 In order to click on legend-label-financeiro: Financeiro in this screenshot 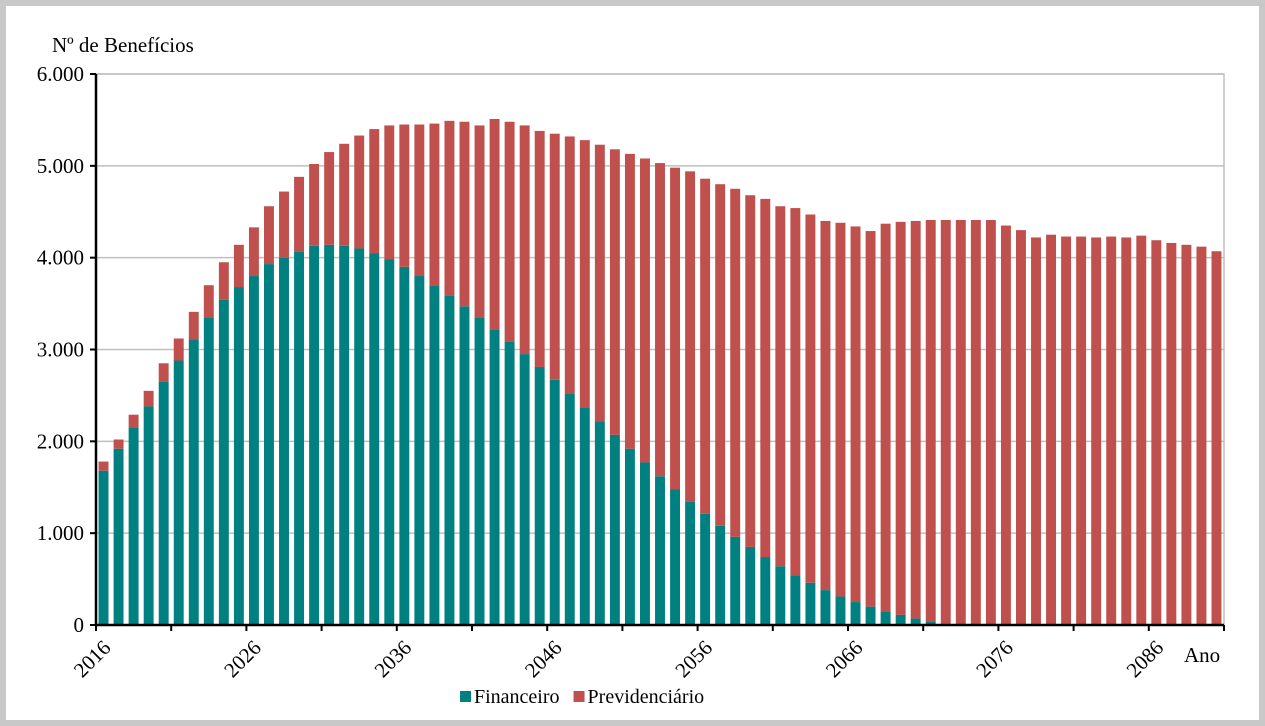, I will do `click(517, 697)`.